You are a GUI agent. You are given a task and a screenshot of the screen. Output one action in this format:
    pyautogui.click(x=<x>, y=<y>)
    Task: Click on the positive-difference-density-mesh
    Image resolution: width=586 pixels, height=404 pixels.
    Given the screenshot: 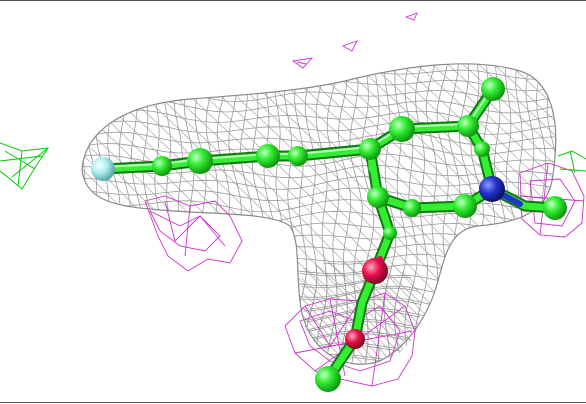 What is the action you would take?
    pyautogui.click(x=293, y=166)
    